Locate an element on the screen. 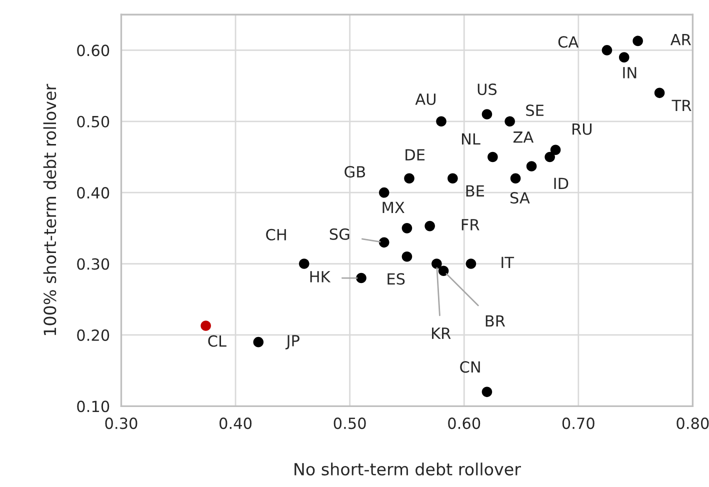 The width and height of the screenshot is (709, 487). annotation: AU is located at coordinates (425, 99).